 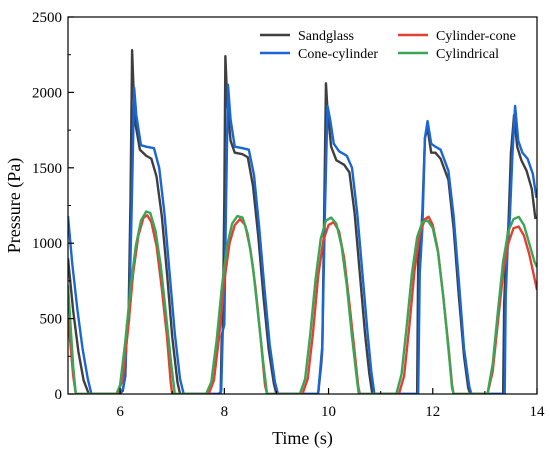 What do you see at coordinates (476, 36) in the screenshot?
I see `legend-label-cylinder-cone: Cylinder-cone` at bounding box center [476, 36].